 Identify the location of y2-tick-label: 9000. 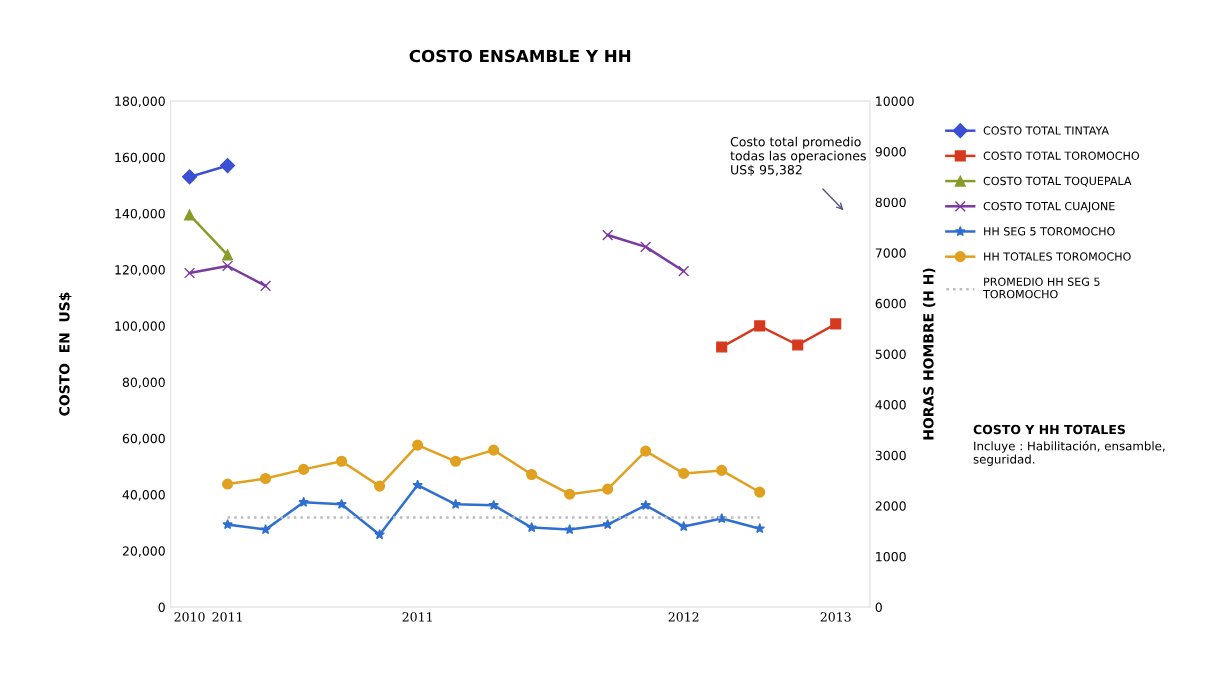
(890, 152).